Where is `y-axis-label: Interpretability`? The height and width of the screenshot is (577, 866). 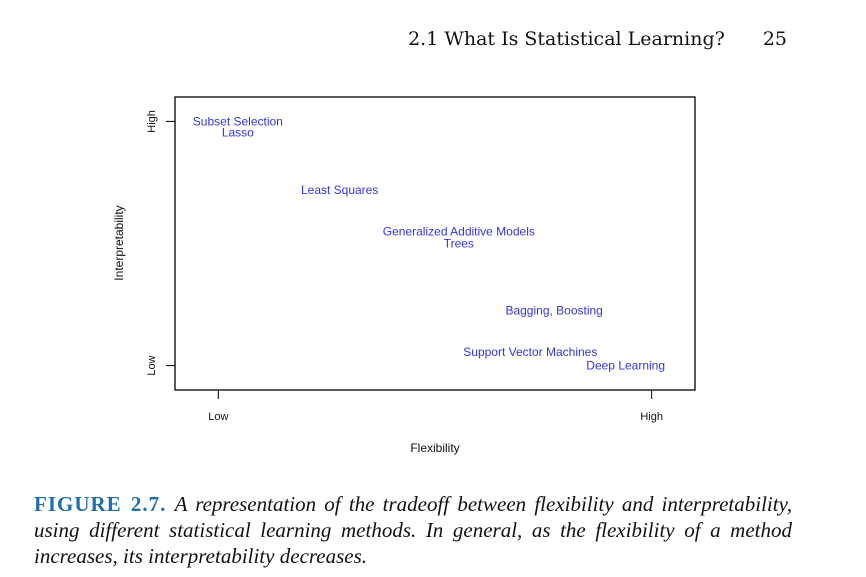 y-axis-label: Interpretability is located at coordinates (119, 242).